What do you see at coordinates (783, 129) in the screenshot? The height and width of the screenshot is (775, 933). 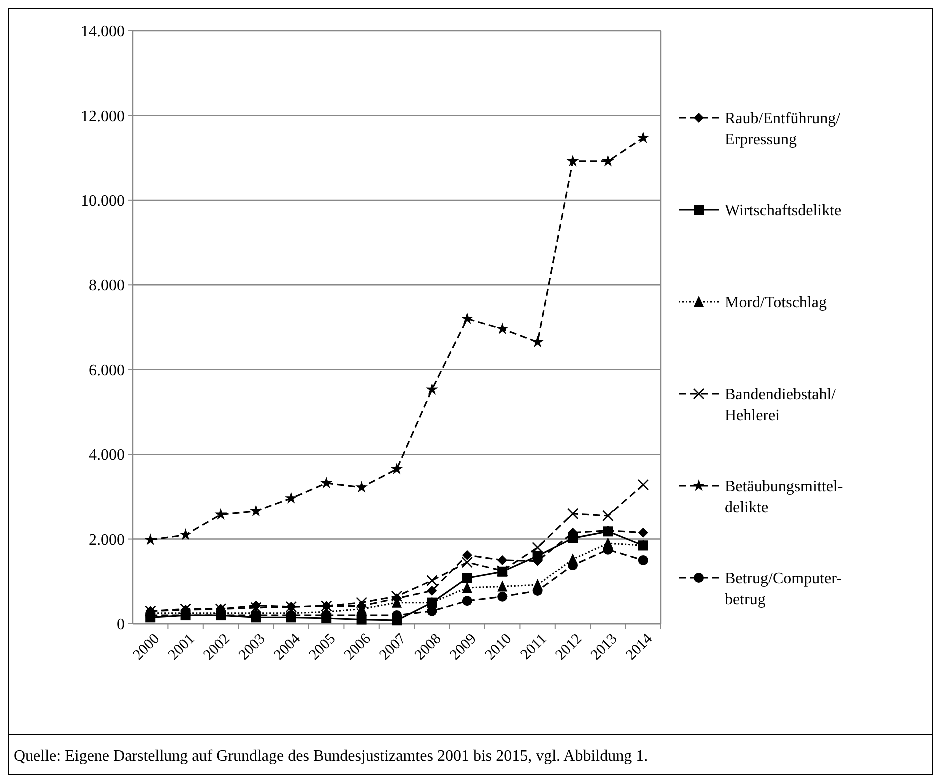 I see `legend-label: Raub/Entführung/Erpressung` at bounding box center [783, 129].